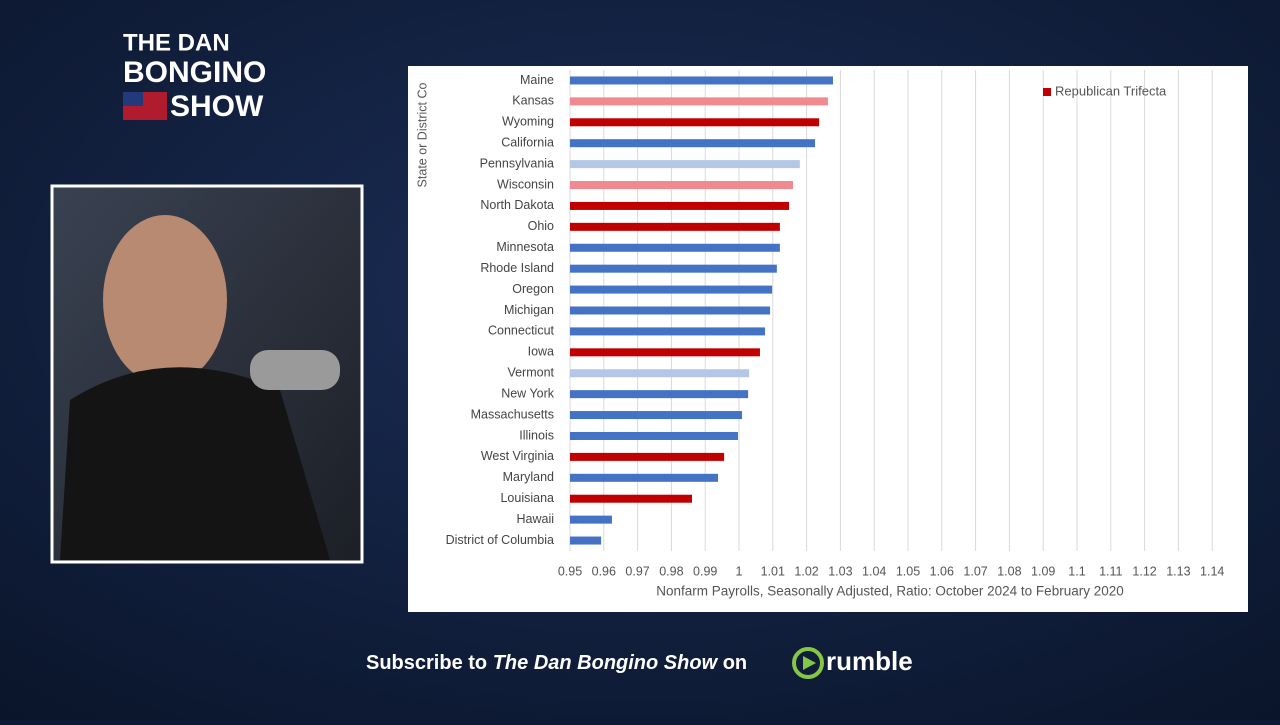  What do you see at coordinates (869, 661) in the screenshot?
I see `rumble-text: rumble` at bounding box center [869, 661].